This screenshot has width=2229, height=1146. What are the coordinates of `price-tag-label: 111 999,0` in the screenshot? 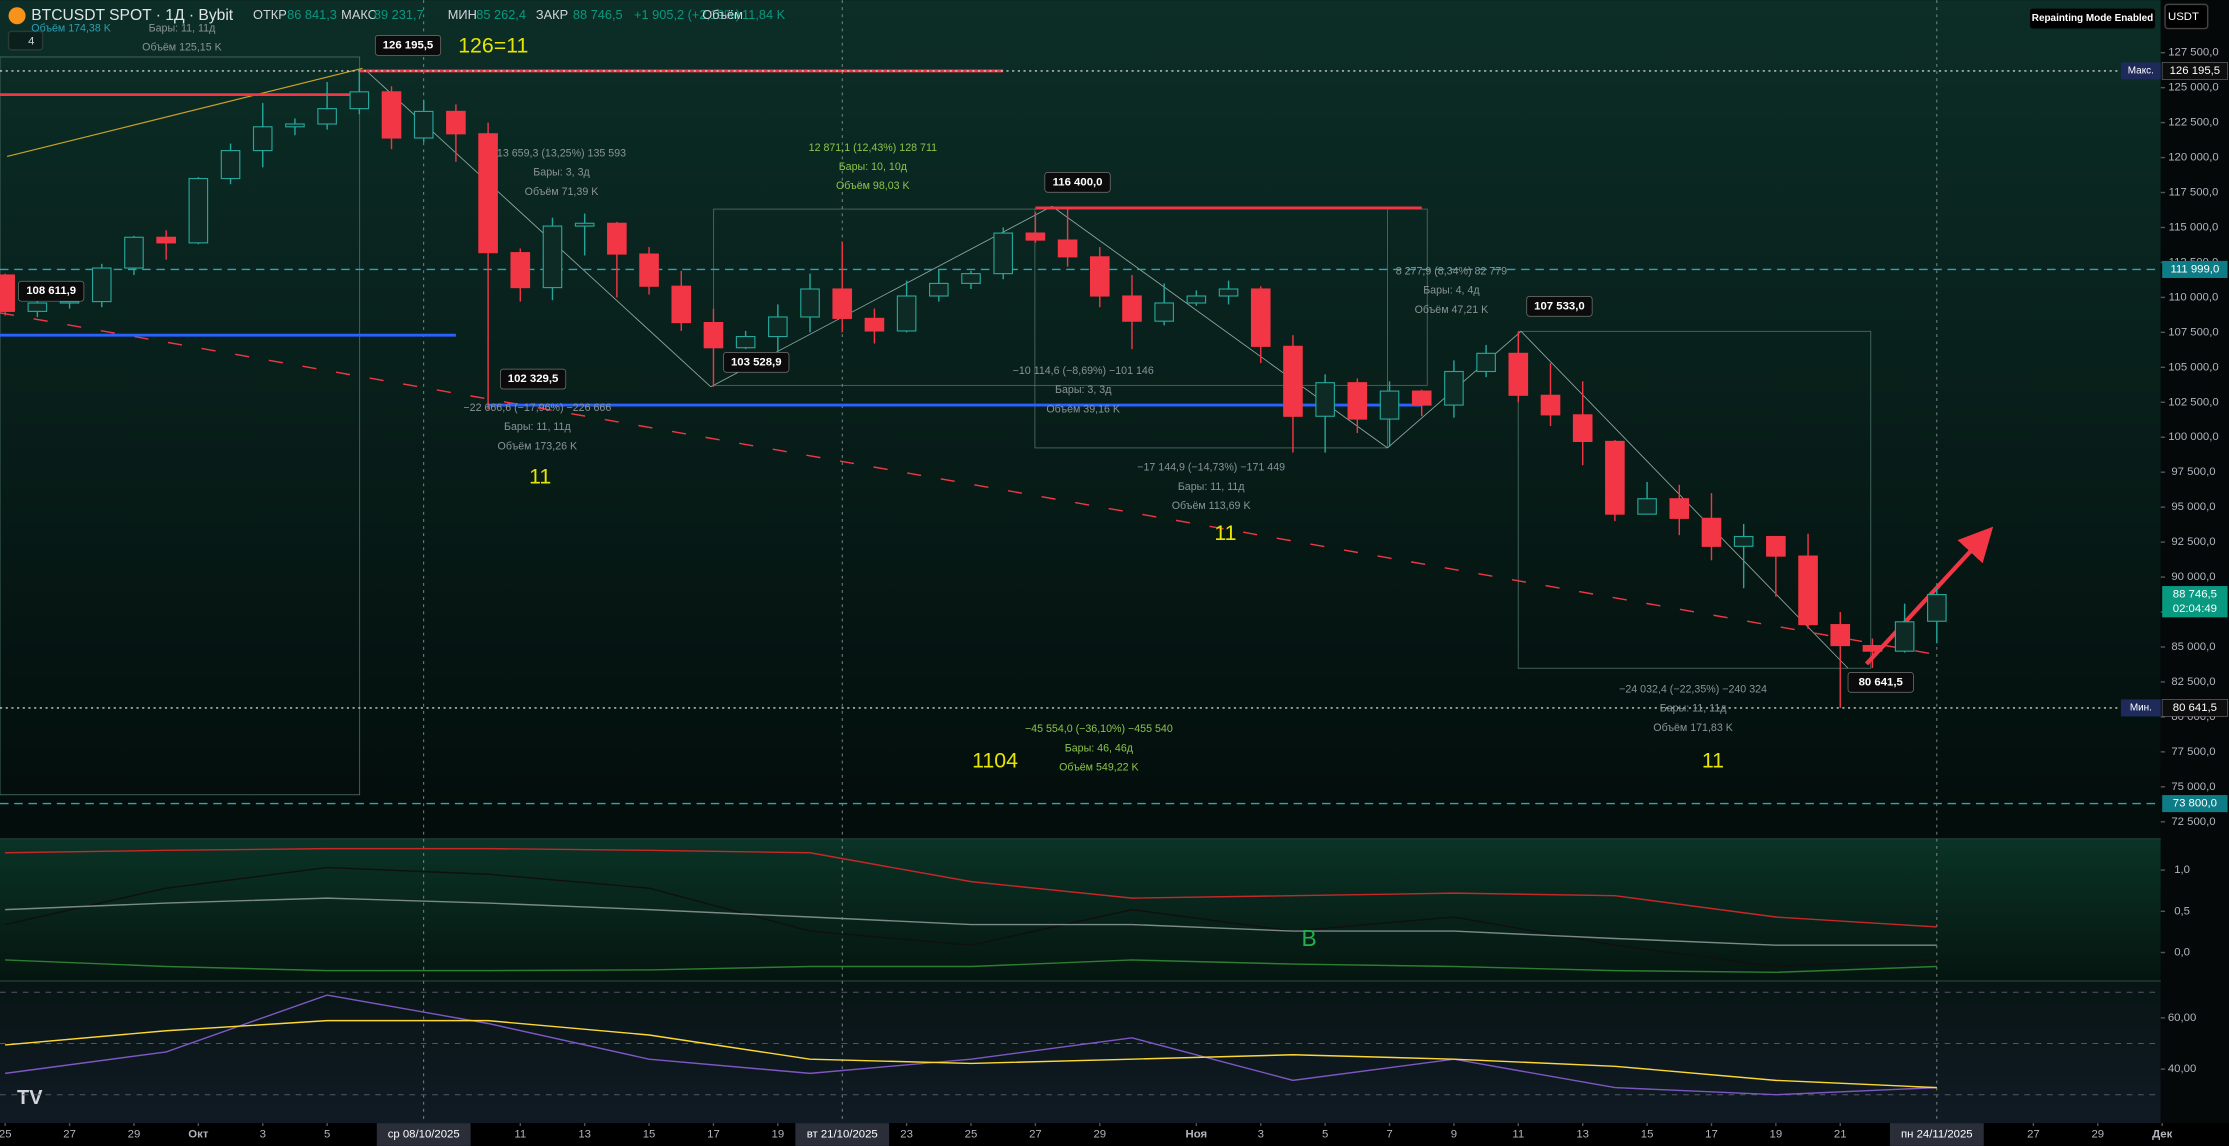 It's located at (2194, 269).